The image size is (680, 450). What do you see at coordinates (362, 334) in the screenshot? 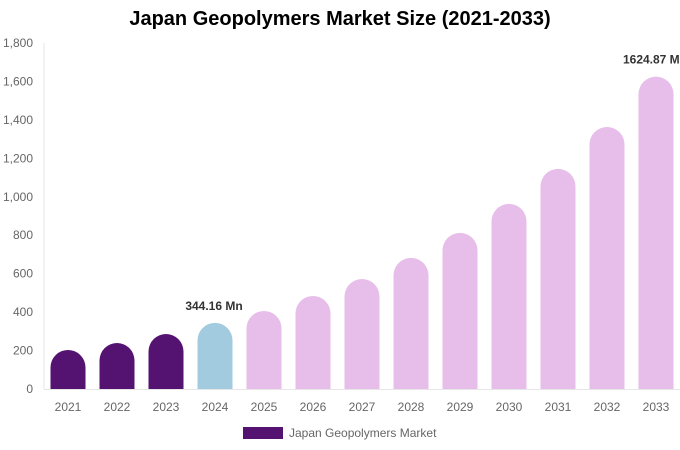
I see `bar-2027` at bounding box center [362, 334].